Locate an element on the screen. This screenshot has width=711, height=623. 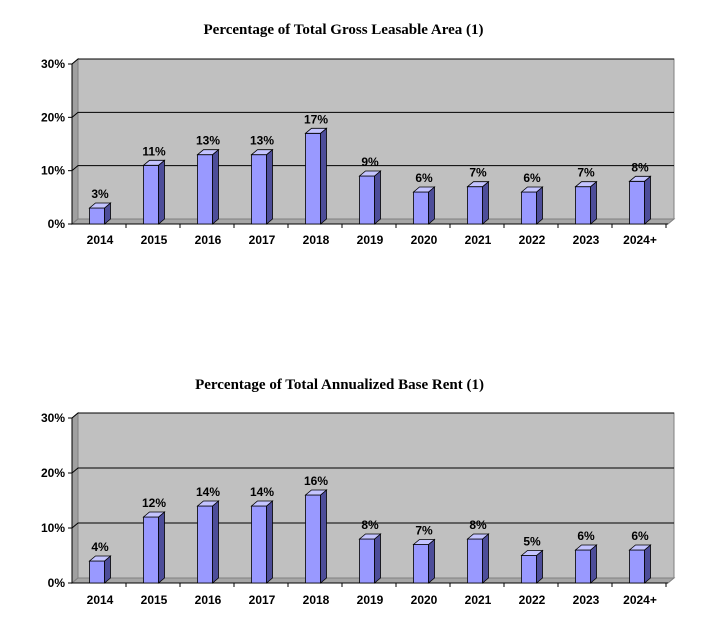
data-label: 9% is located at coordinates (370, 162).